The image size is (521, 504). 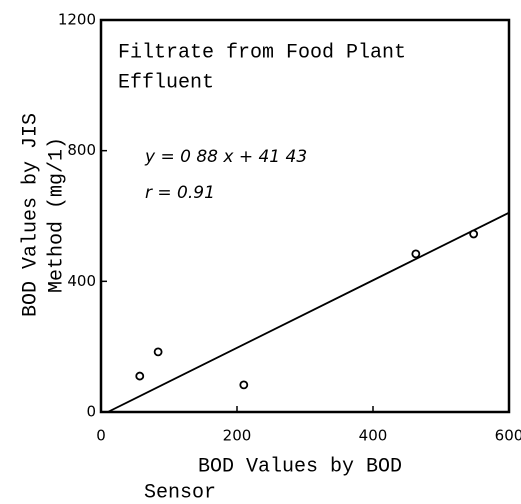 What do you see at coordinates (91, 412) in the screenshot?
I see `y-tick-label: 0` at bounding box center [91, 412].